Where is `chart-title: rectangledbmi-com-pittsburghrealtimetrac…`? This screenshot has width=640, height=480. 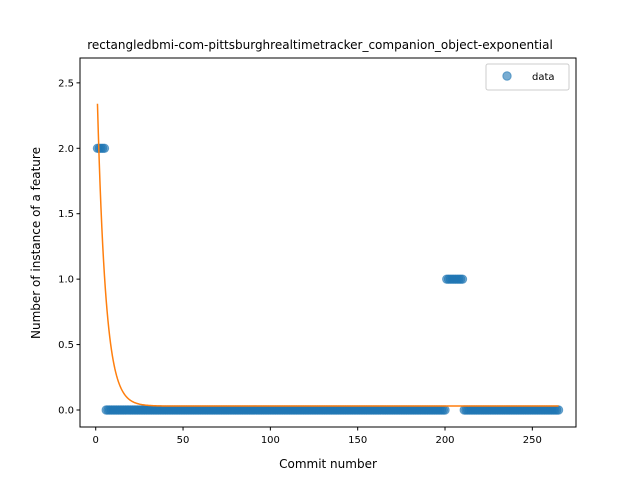
chart-title: rectangledbmi-com-pittsburghrealtimetrac… is located at coordinates (320, 45).